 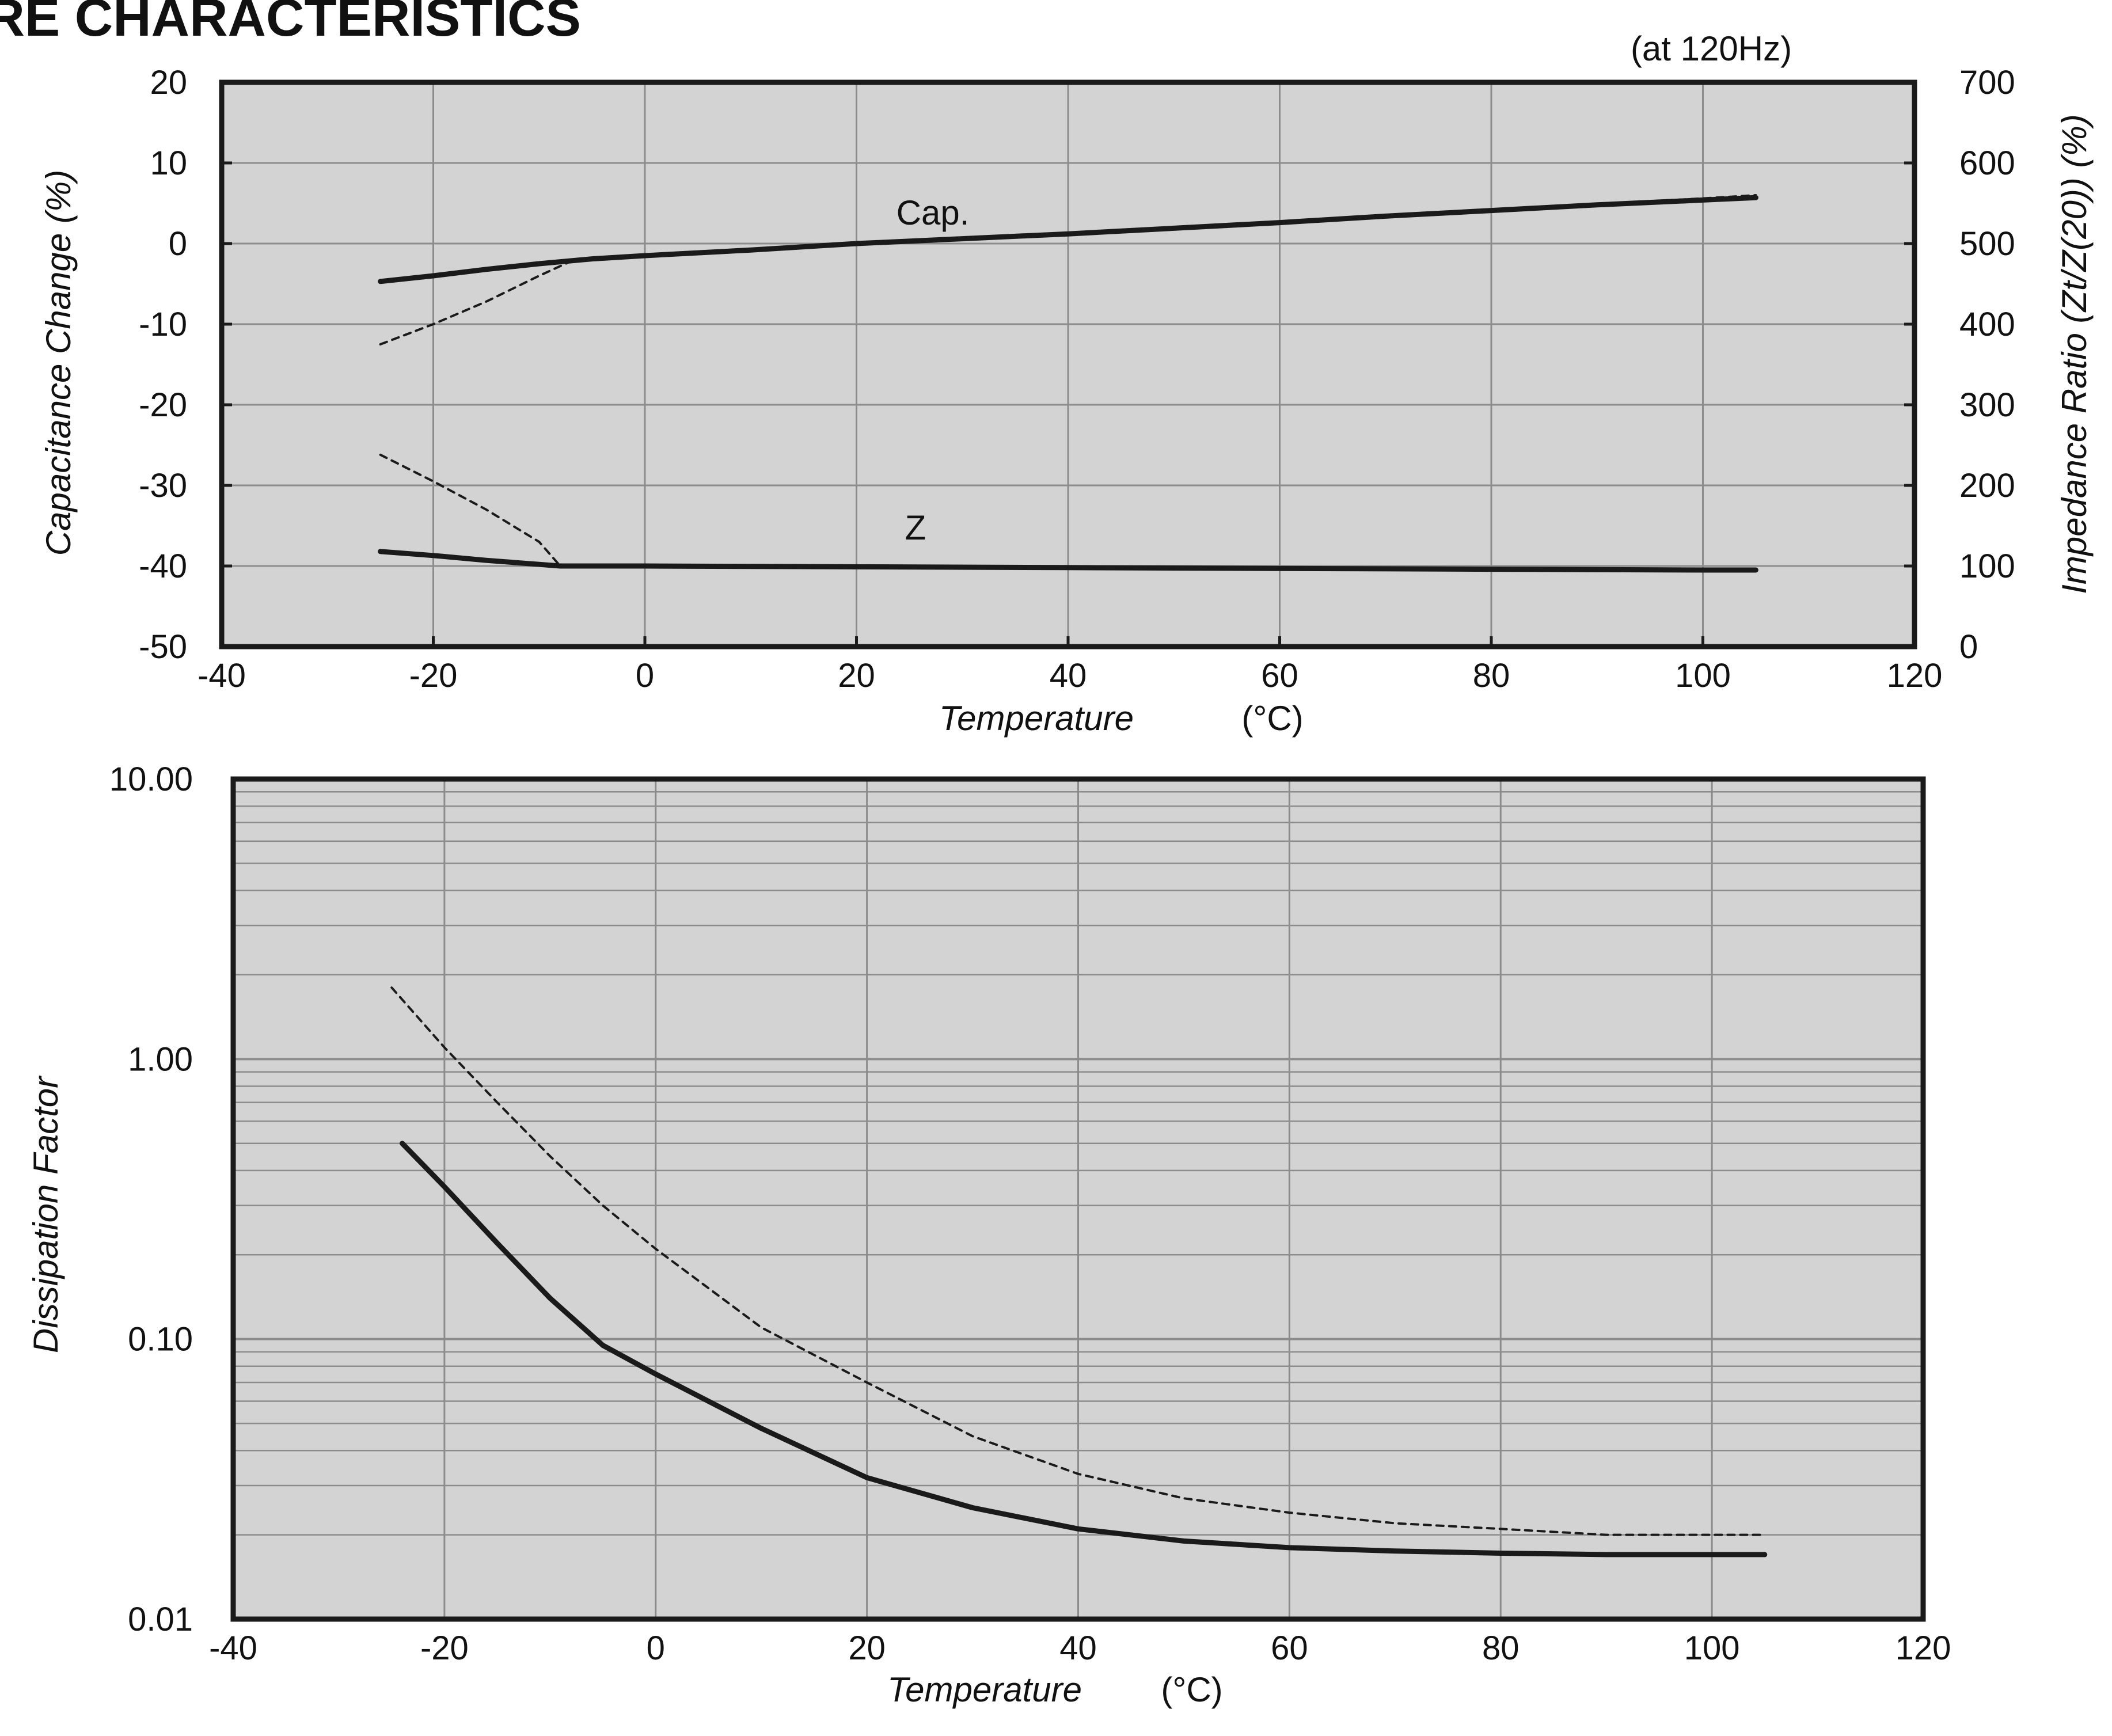 I want to click on condition-label: (at 120Hz), so click(x=1711, y=48).